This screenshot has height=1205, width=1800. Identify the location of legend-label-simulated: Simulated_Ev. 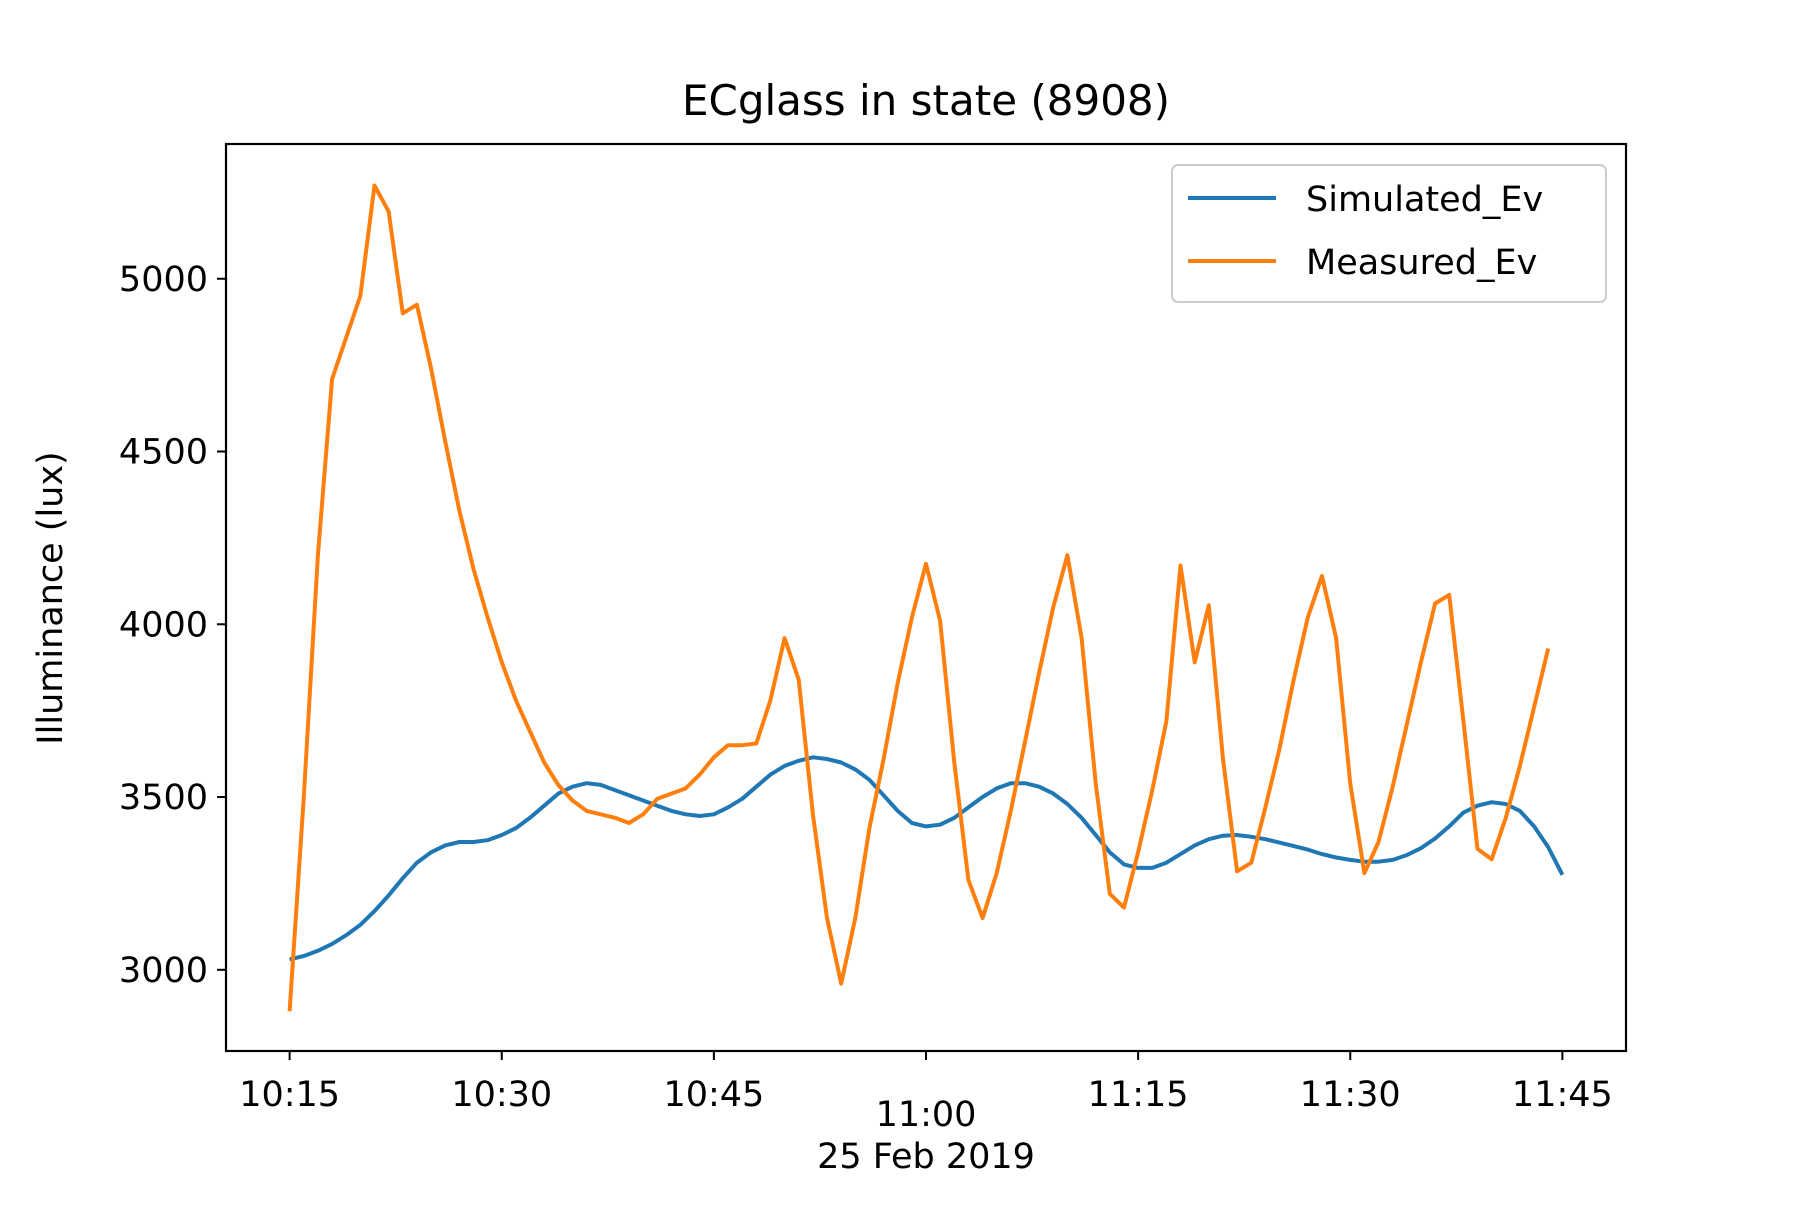
(1424, 200).